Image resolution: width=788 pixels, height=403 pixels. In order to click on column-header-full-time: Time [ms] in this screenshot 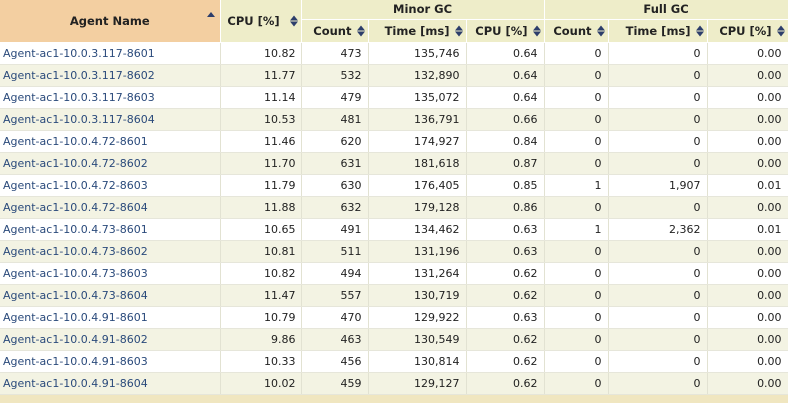, I will do `click(658, 31)`.